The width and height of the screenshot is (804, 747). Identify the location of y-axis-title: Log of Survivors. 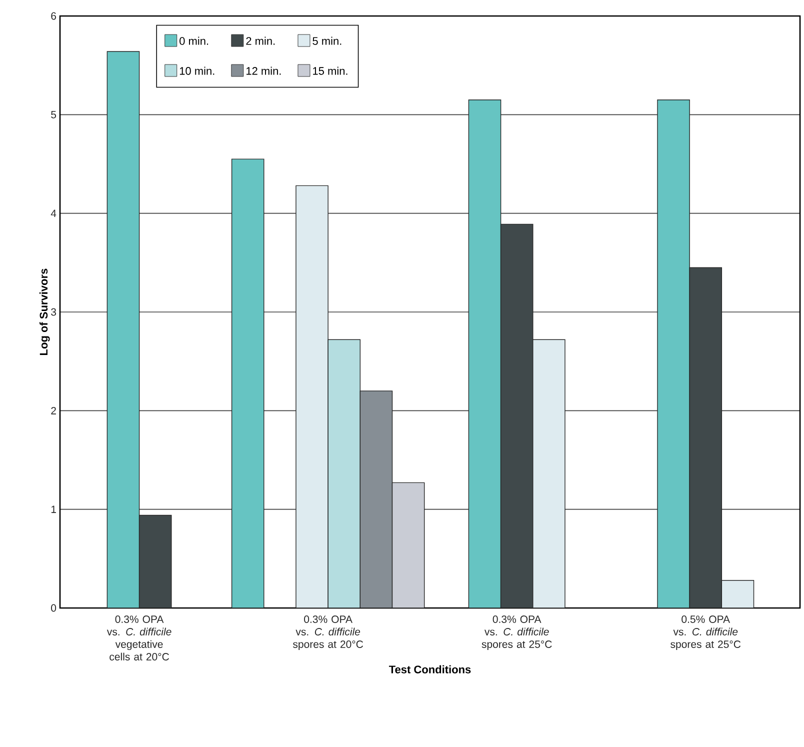
(45, 311).